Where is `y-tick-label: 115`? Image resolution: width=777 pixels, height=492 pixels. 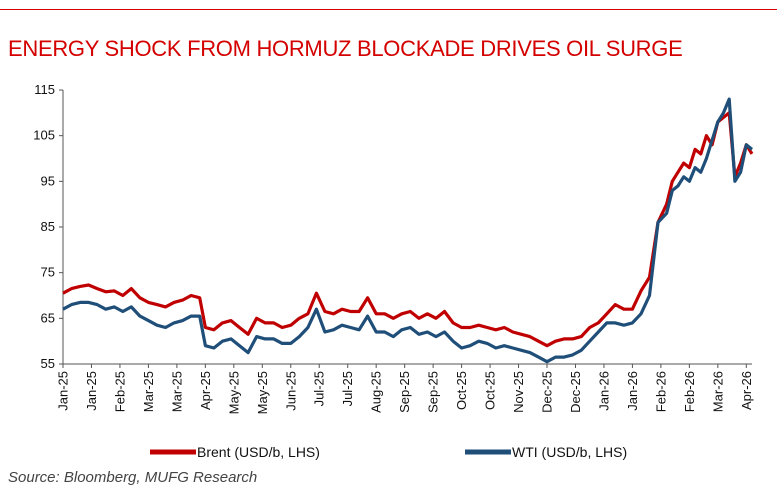 y-tick-label: 115 is located at coordinates (44, 89).